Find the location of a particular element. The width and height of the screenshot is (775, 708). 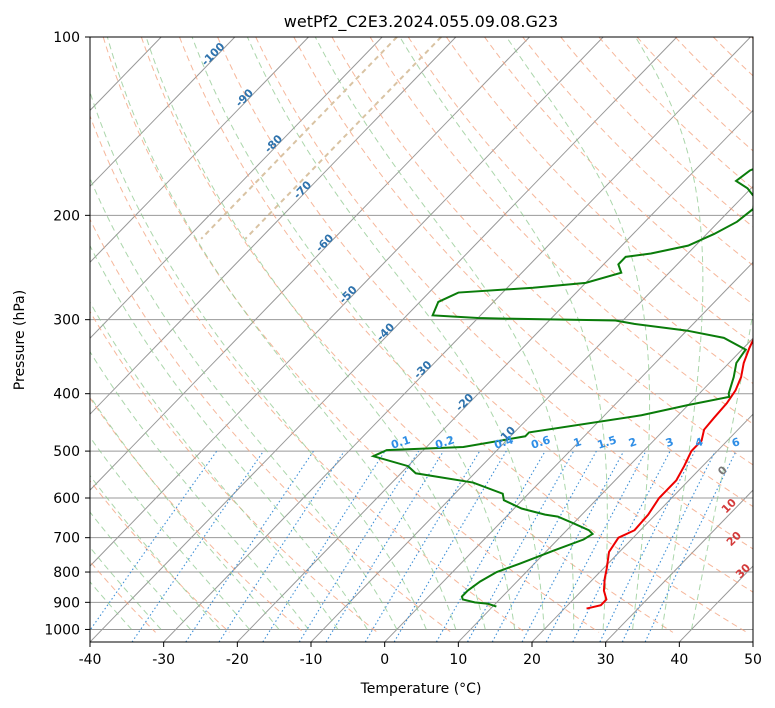

mixing-ratio-label: 6 is located at coordinates (736, 442).